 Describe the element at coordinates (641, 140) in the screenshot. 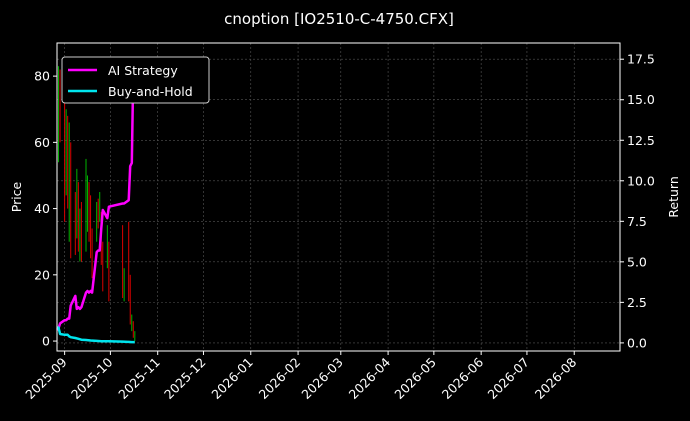

I see `y-right-tick-label: 12.5` at that location.